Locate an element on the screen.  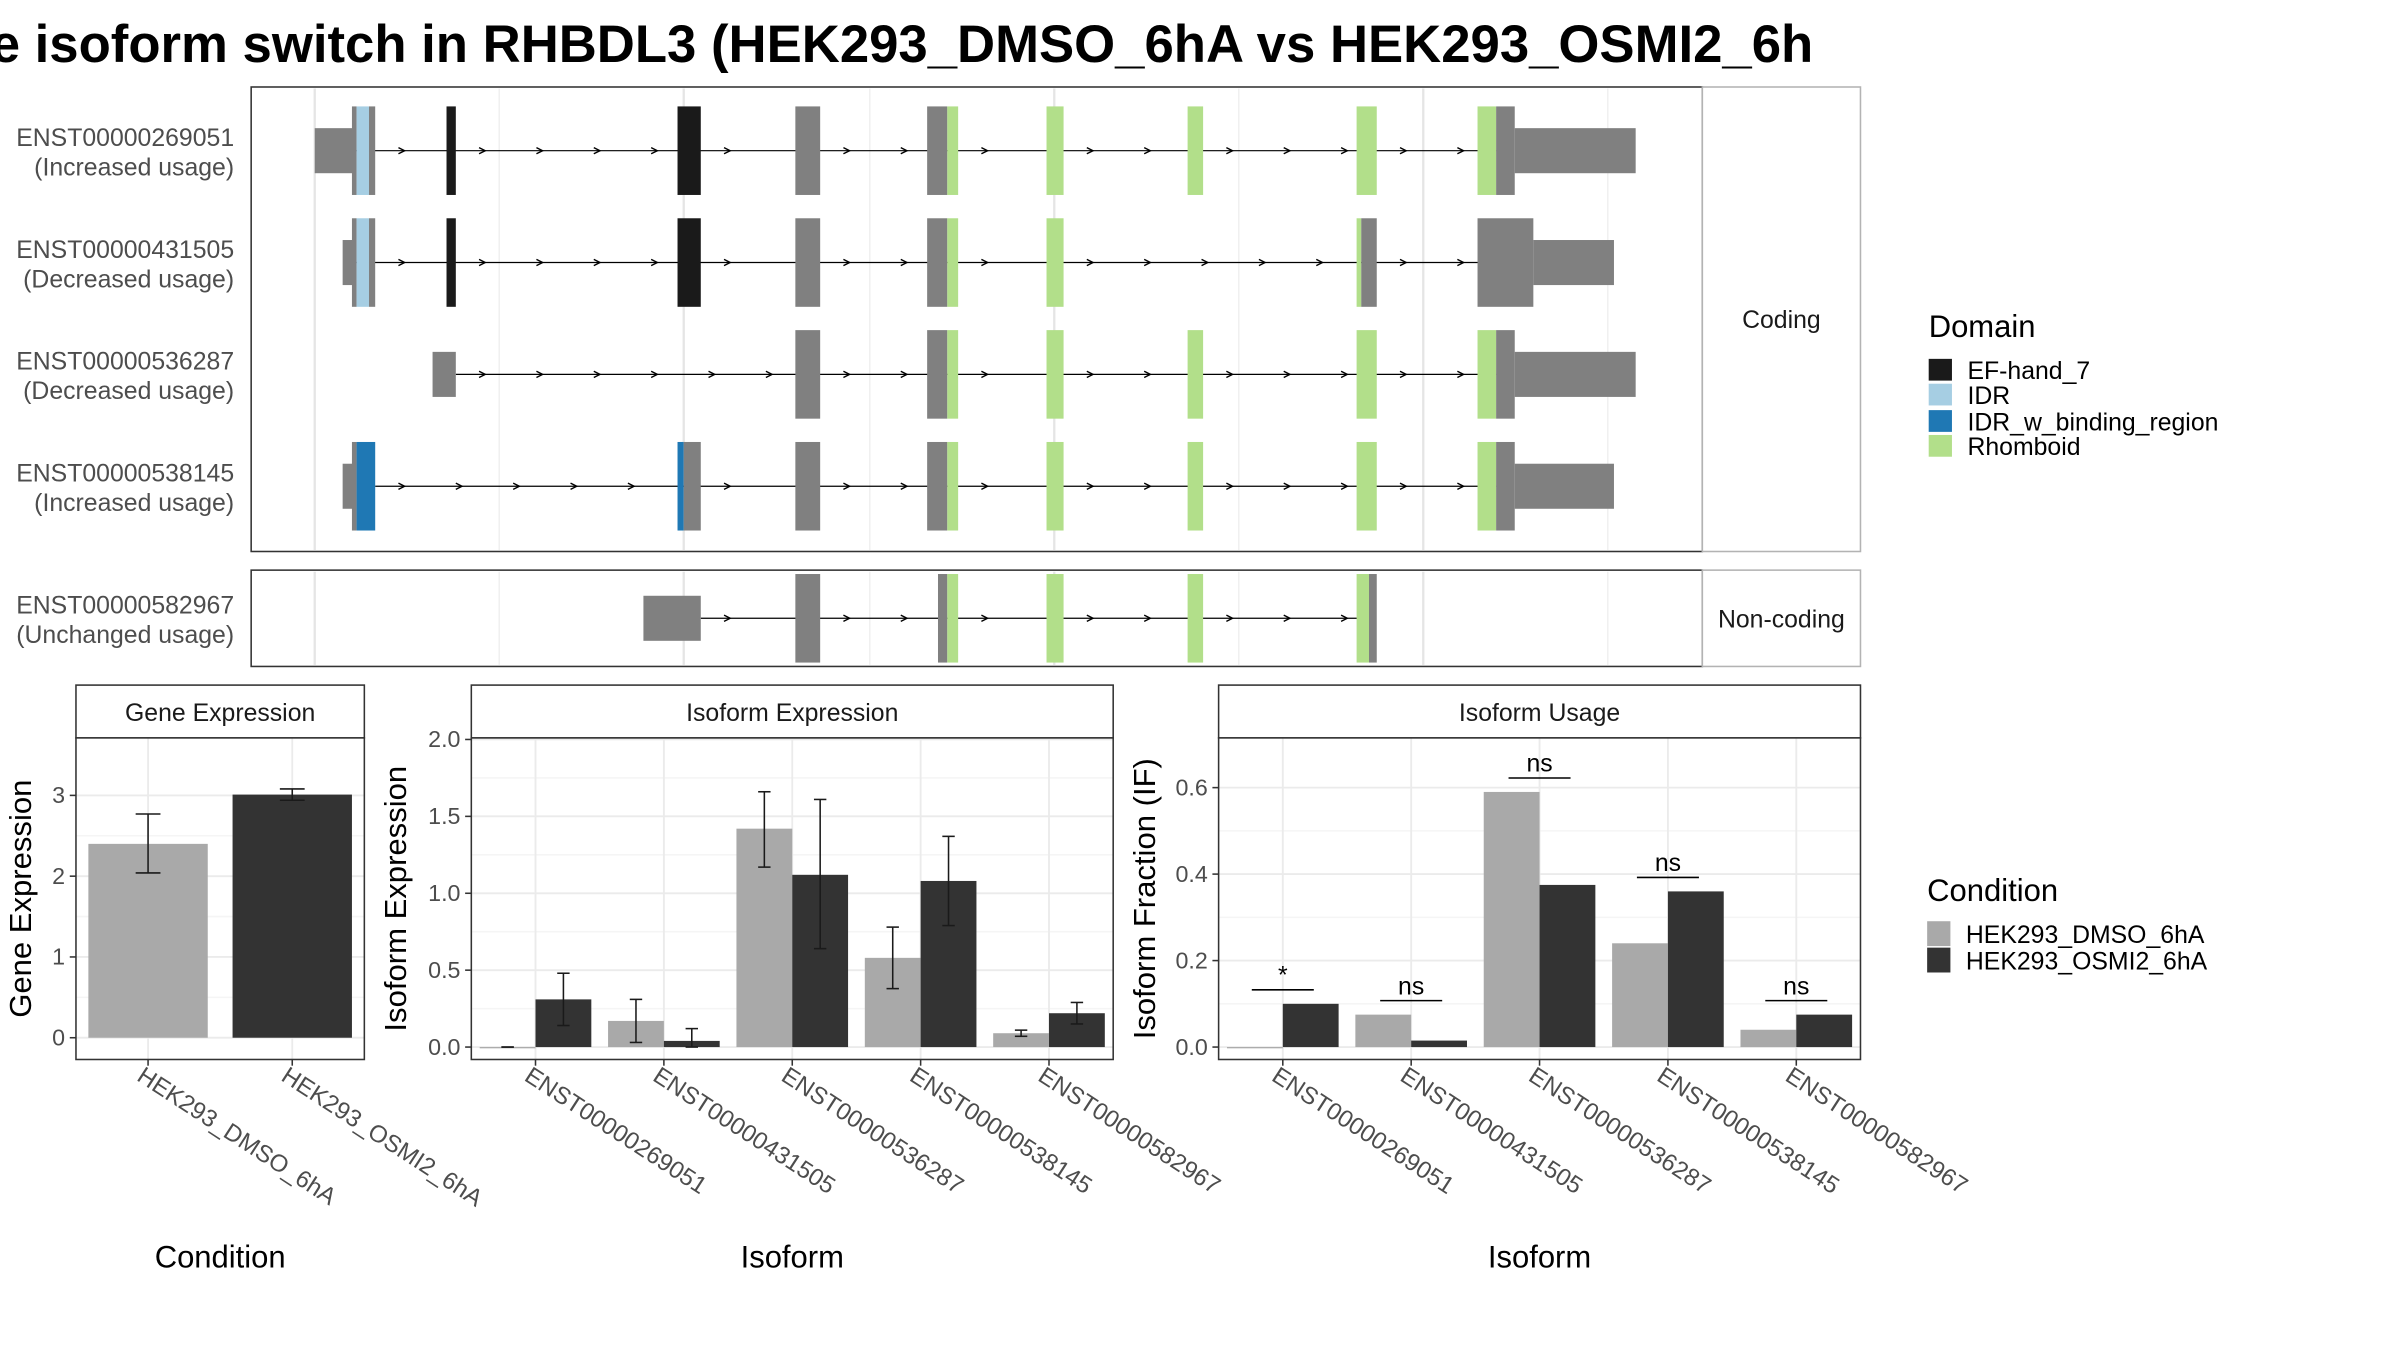
y-axis-title: Isoform Fraction (IF) is located at coordinates (1144, 898).